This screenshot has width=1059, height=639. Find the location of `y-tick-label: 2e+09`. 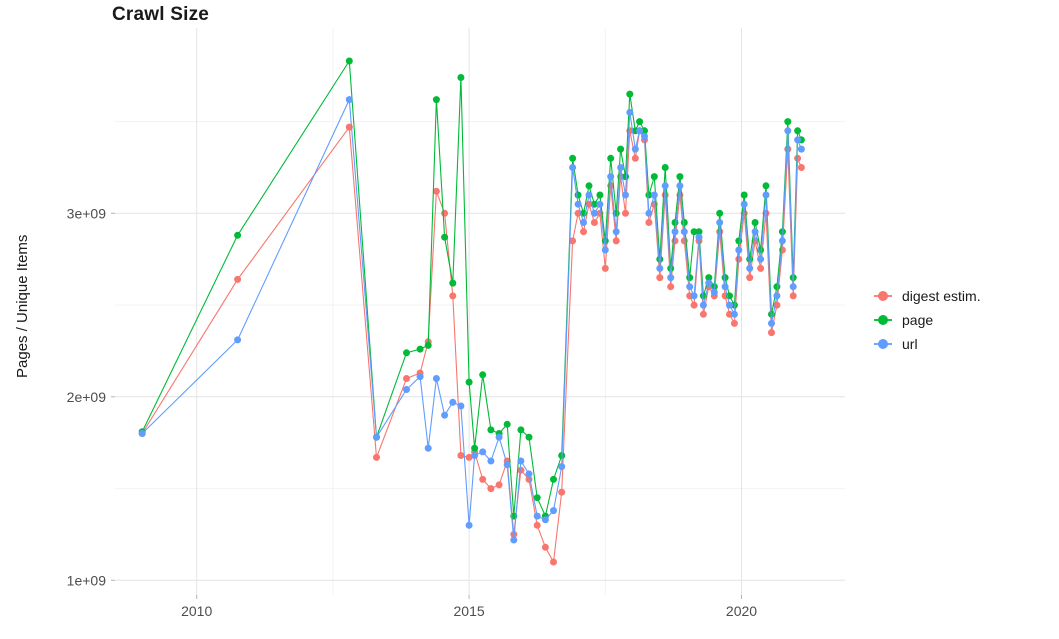

y-tick-label: 2e+09 is located at coordinates (87, 397).